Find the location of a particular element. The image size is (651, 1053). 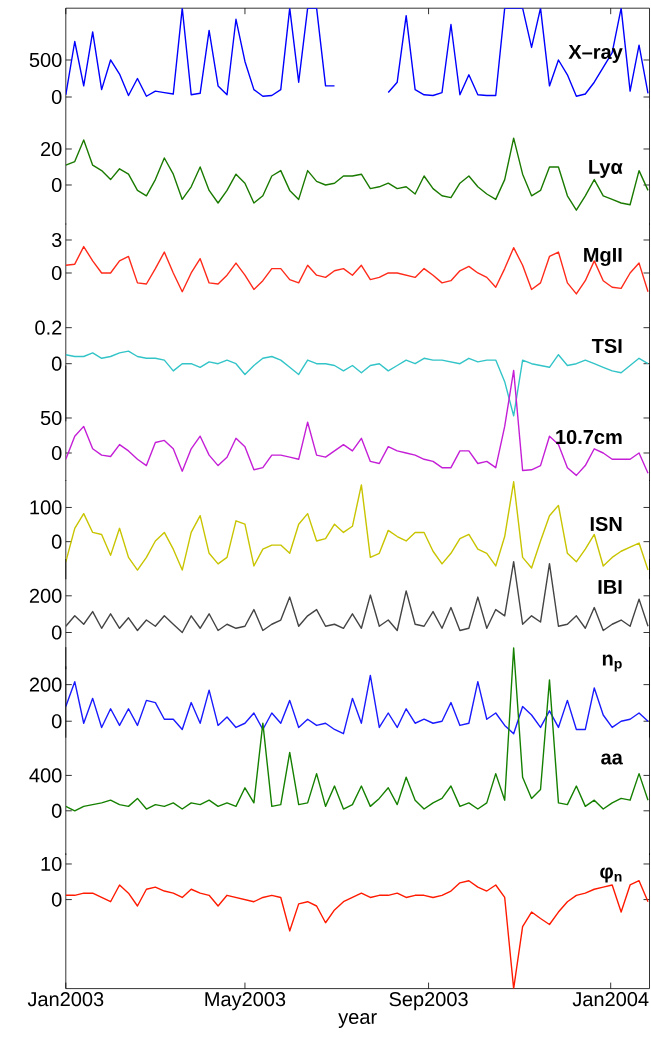

y-tick-label: 10 is located at coordinates (51, 864).